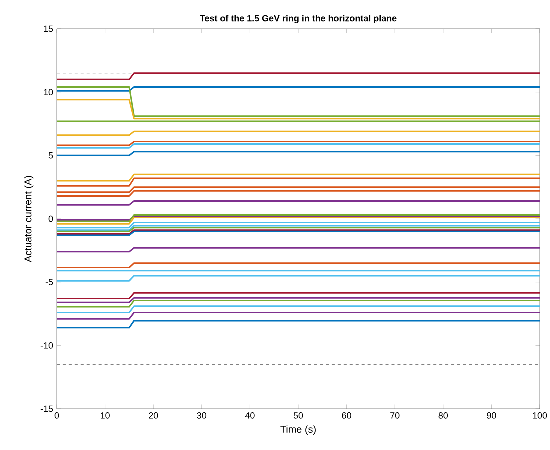  What do you see at coordinates (298, 430) in the screenshot?
I see `x-axis-title: Time (s)` at bounding box center [298, 430].